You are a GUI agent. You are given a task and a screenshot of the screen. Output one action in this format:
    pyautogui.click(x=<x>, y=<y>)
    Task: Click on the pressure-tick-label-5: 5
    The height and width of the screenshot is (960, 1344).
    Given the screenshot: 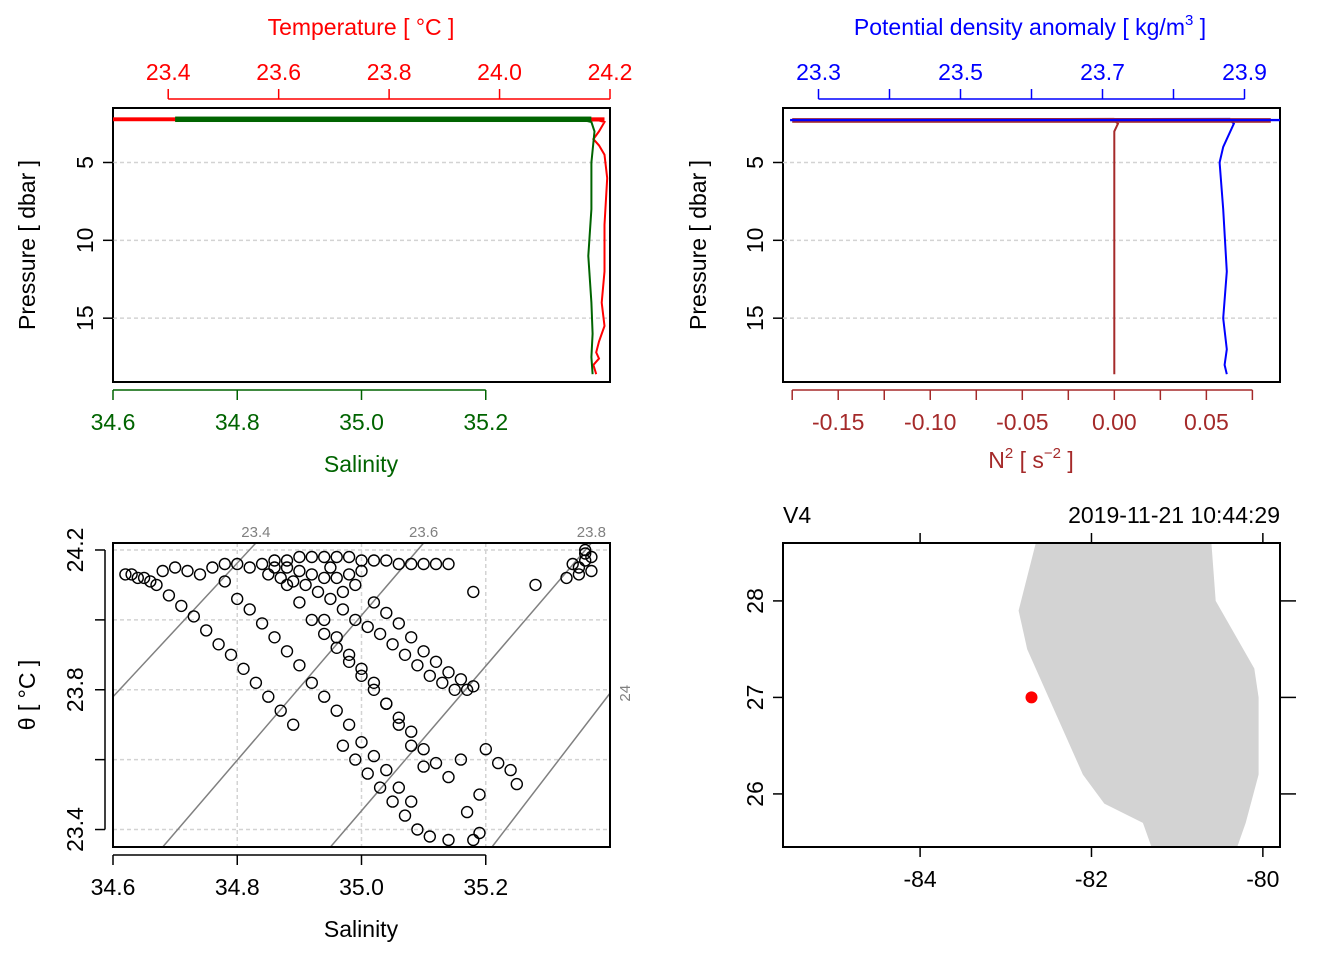 What is the action you would take?
    pyautogui.click(x=85, y=162)
    